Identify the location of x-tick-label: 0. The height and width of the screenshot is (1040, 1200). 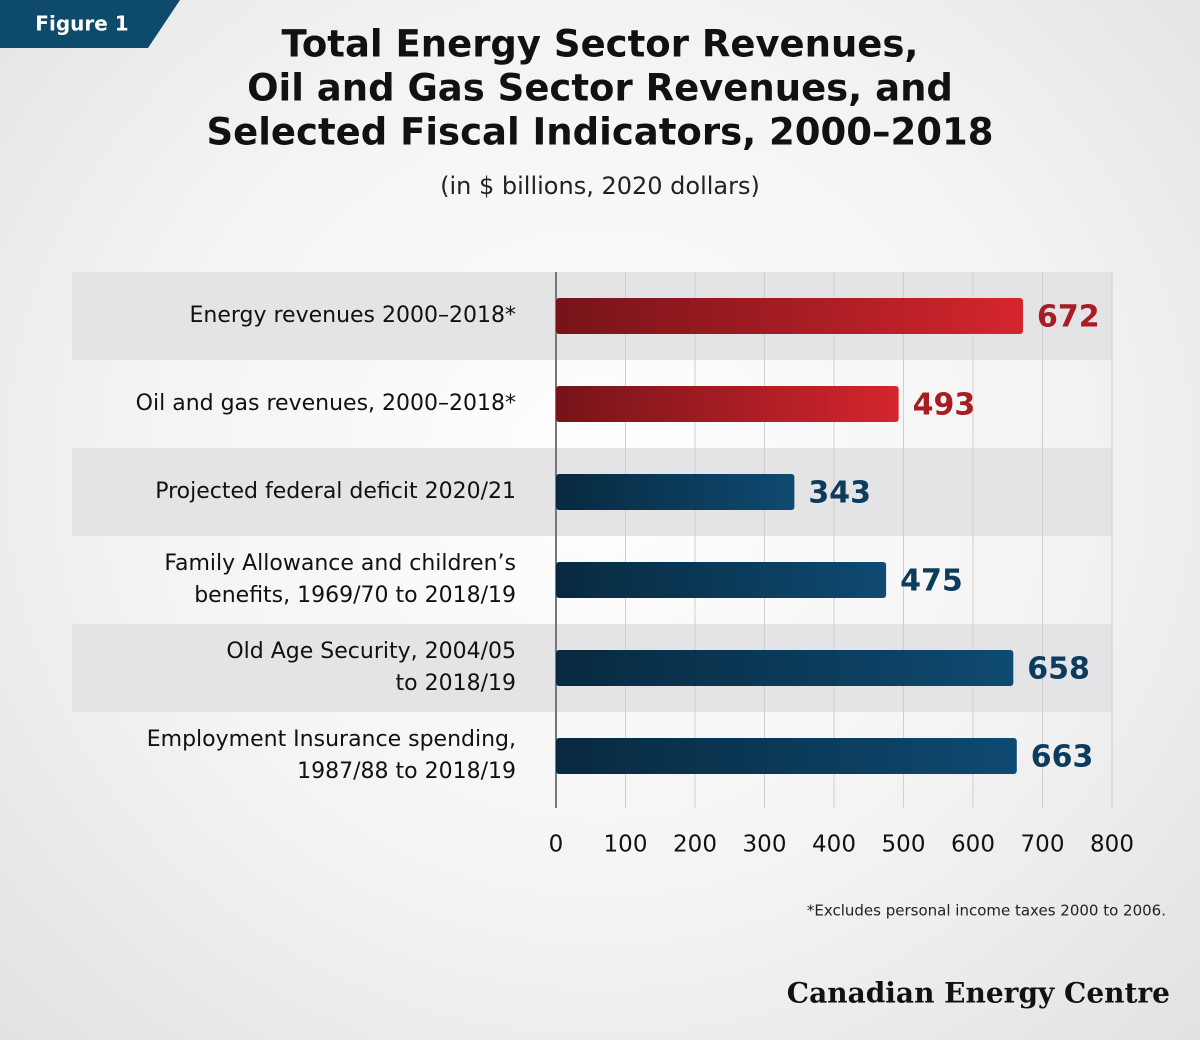
(556, 845).